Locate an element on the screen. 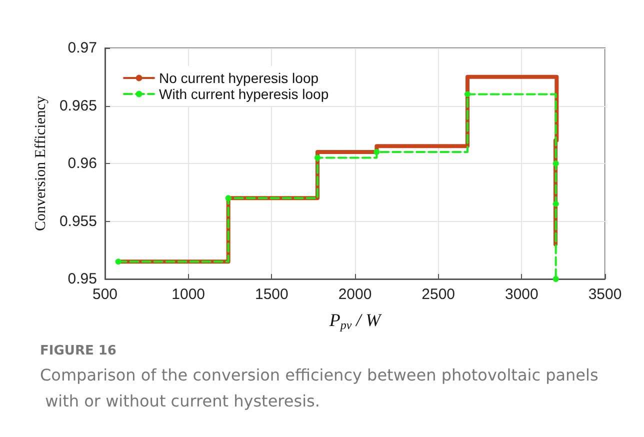 This screenshot has height=437, width=644. x-tick-label: 1500 is located at coordinates (271, 294).